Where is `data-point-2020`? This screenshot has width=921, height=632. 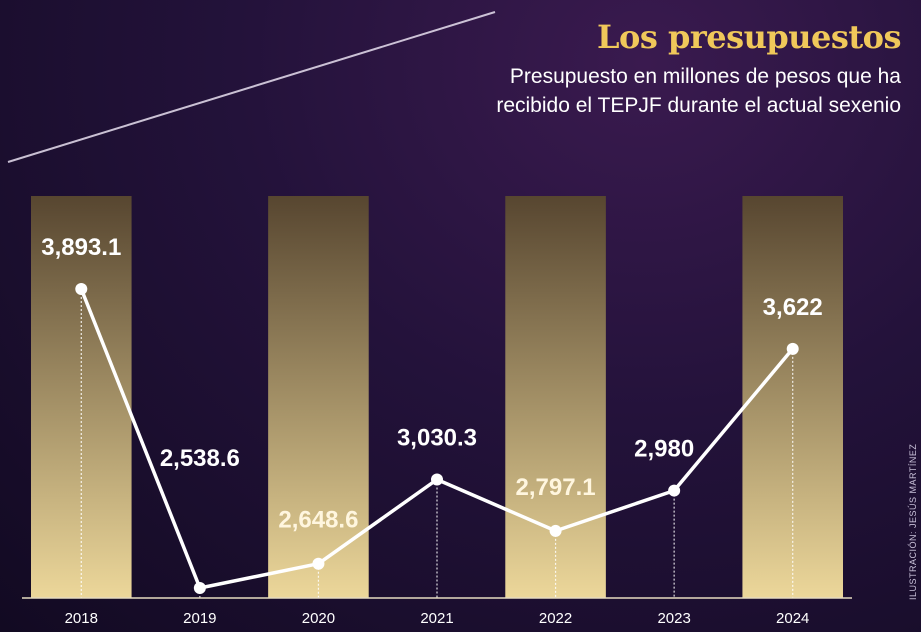 data-point-2020 is located at coordinates (318, 563).